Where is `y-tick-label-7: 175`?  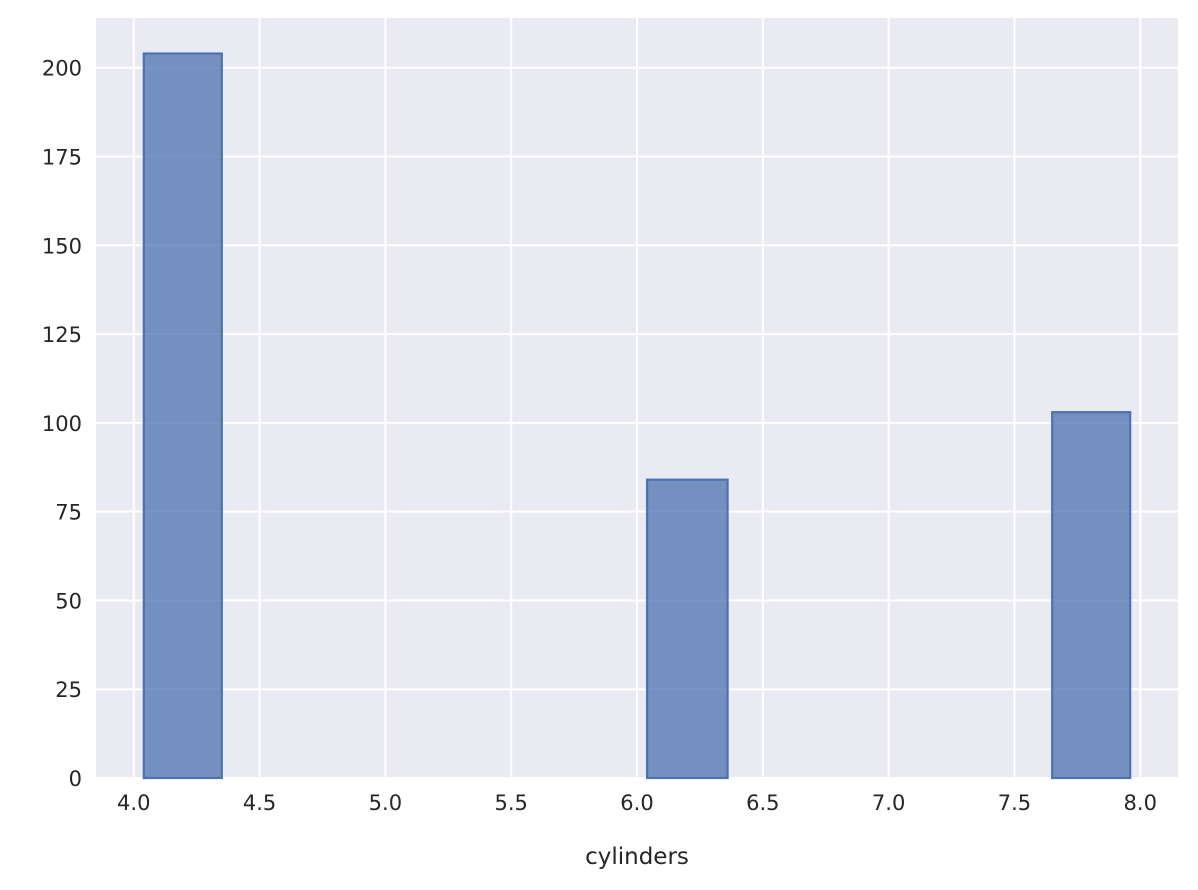 y-tick-label-7: 175 is located at coordinates (62, 158).